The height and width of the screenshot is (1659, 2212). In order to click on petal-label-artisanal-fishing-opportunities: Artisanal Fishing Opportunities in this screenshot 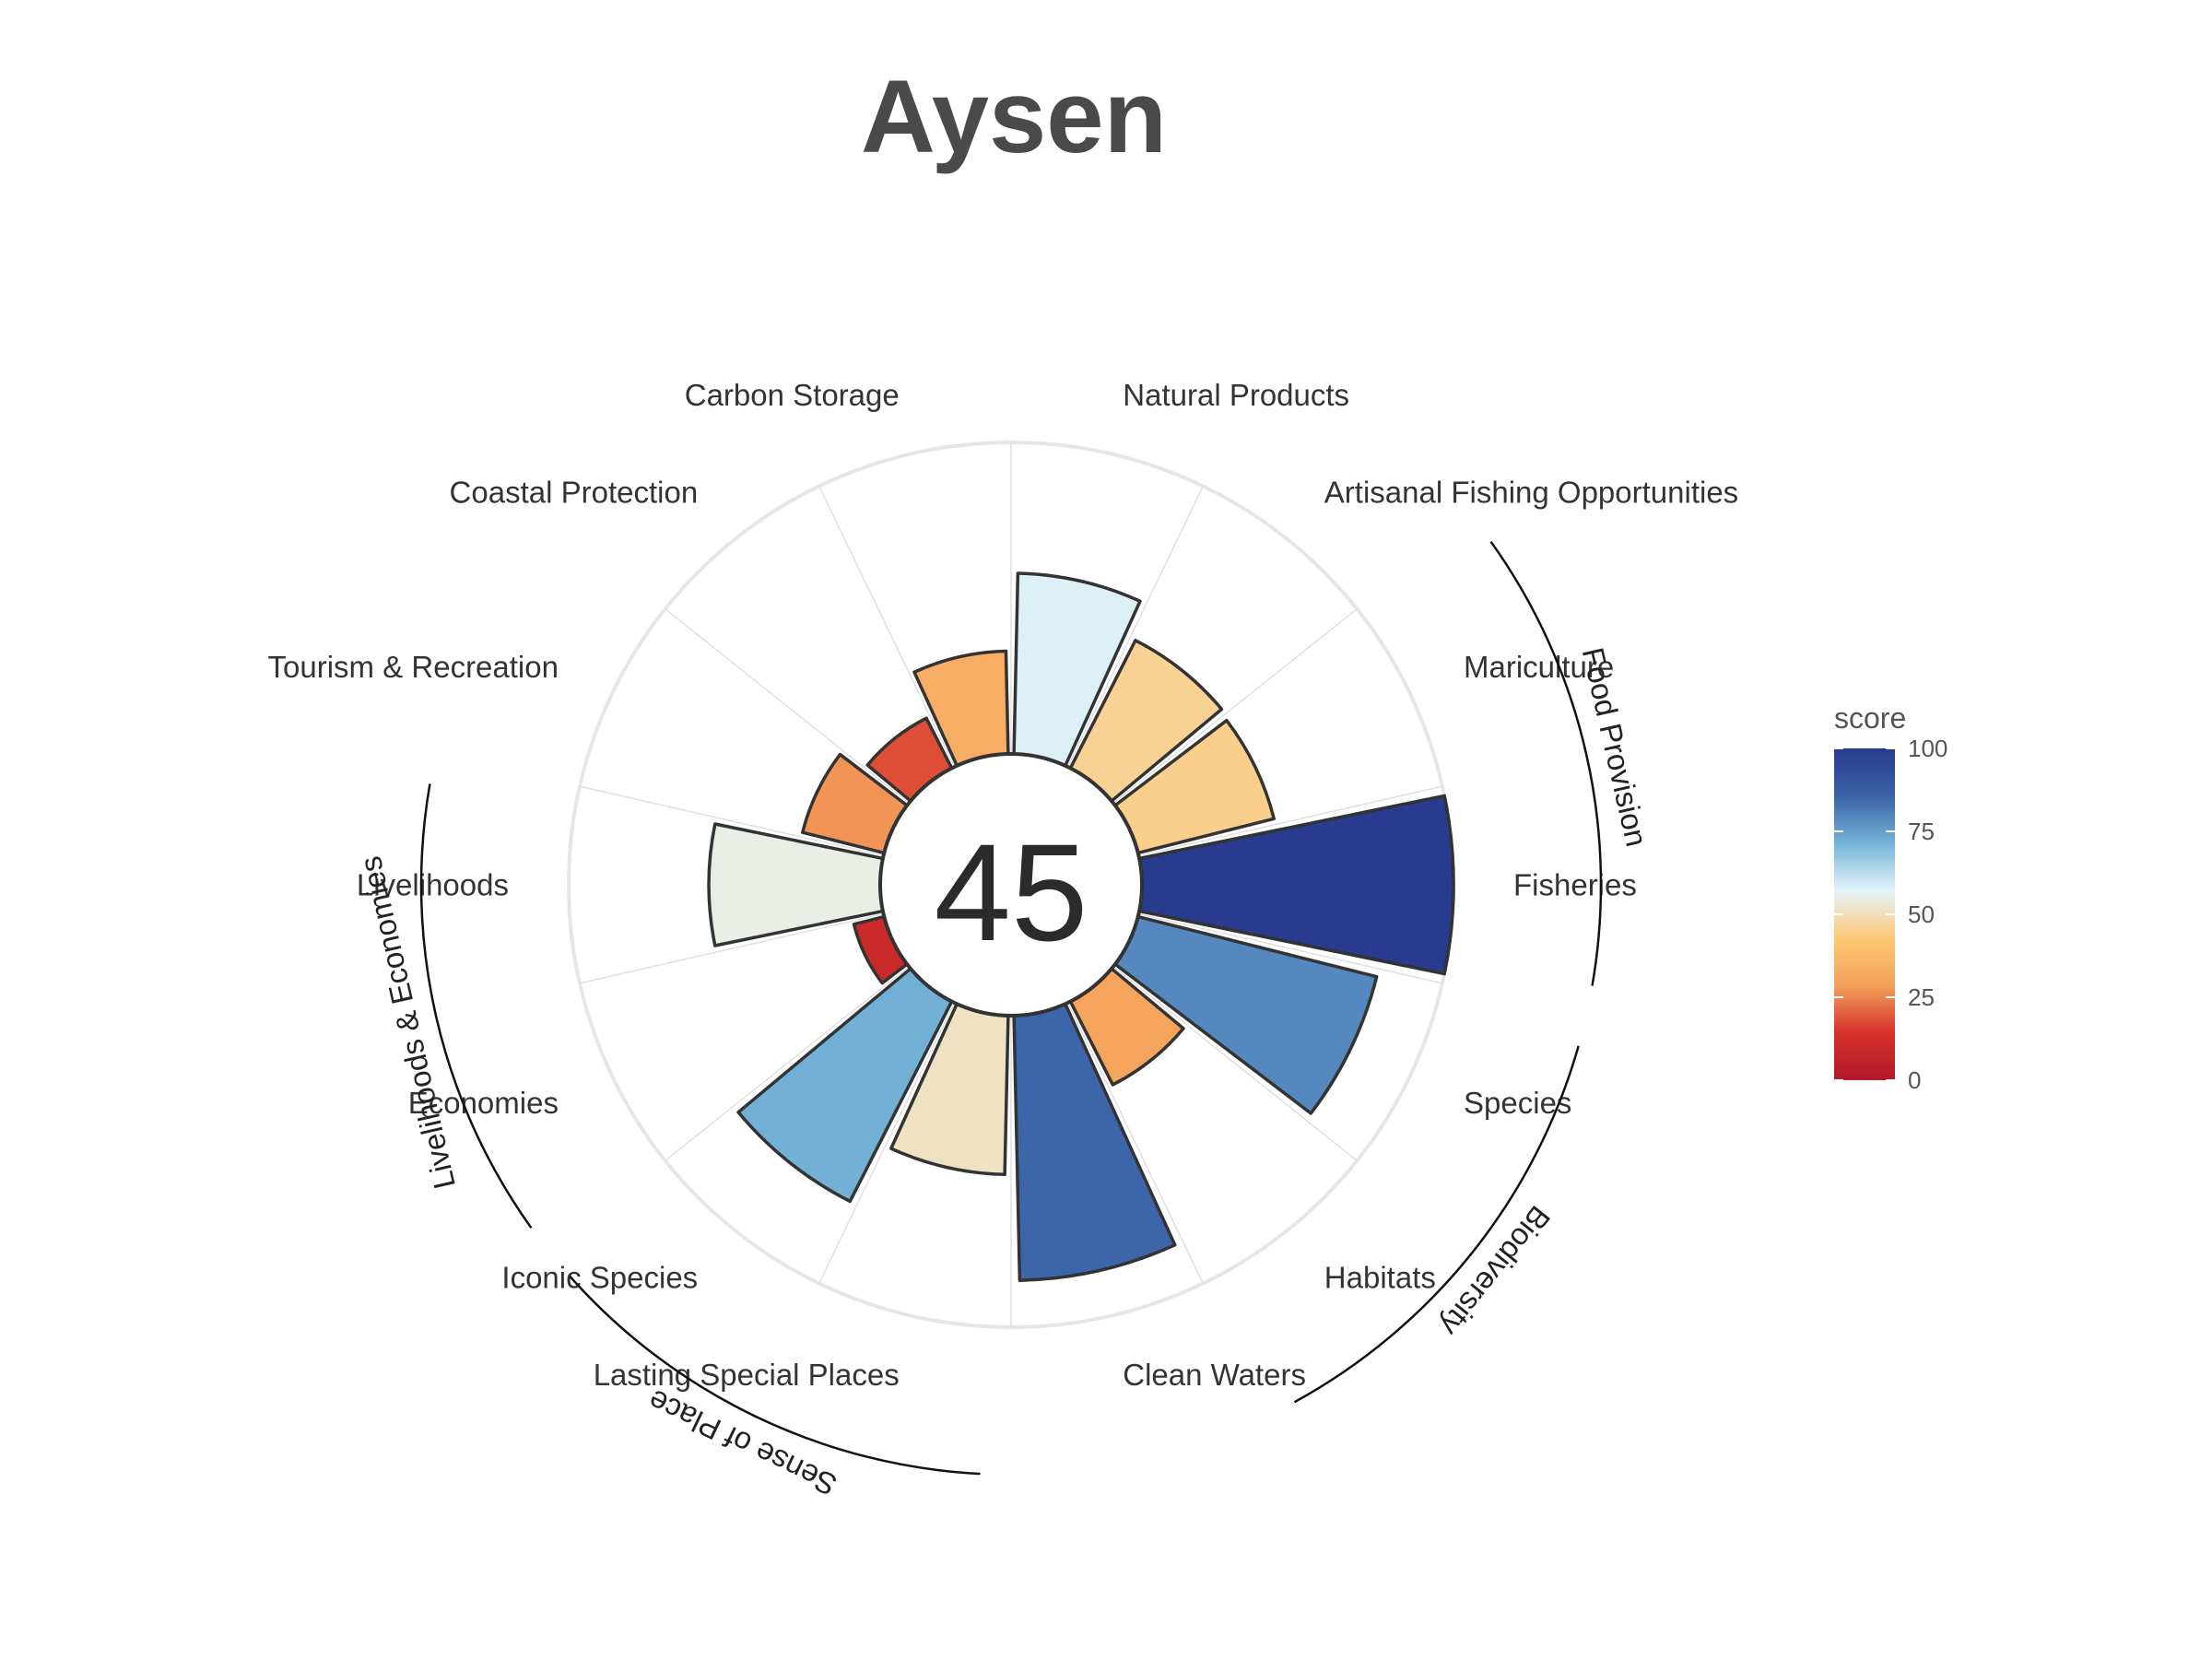, I will do `click(1531, 492)`.